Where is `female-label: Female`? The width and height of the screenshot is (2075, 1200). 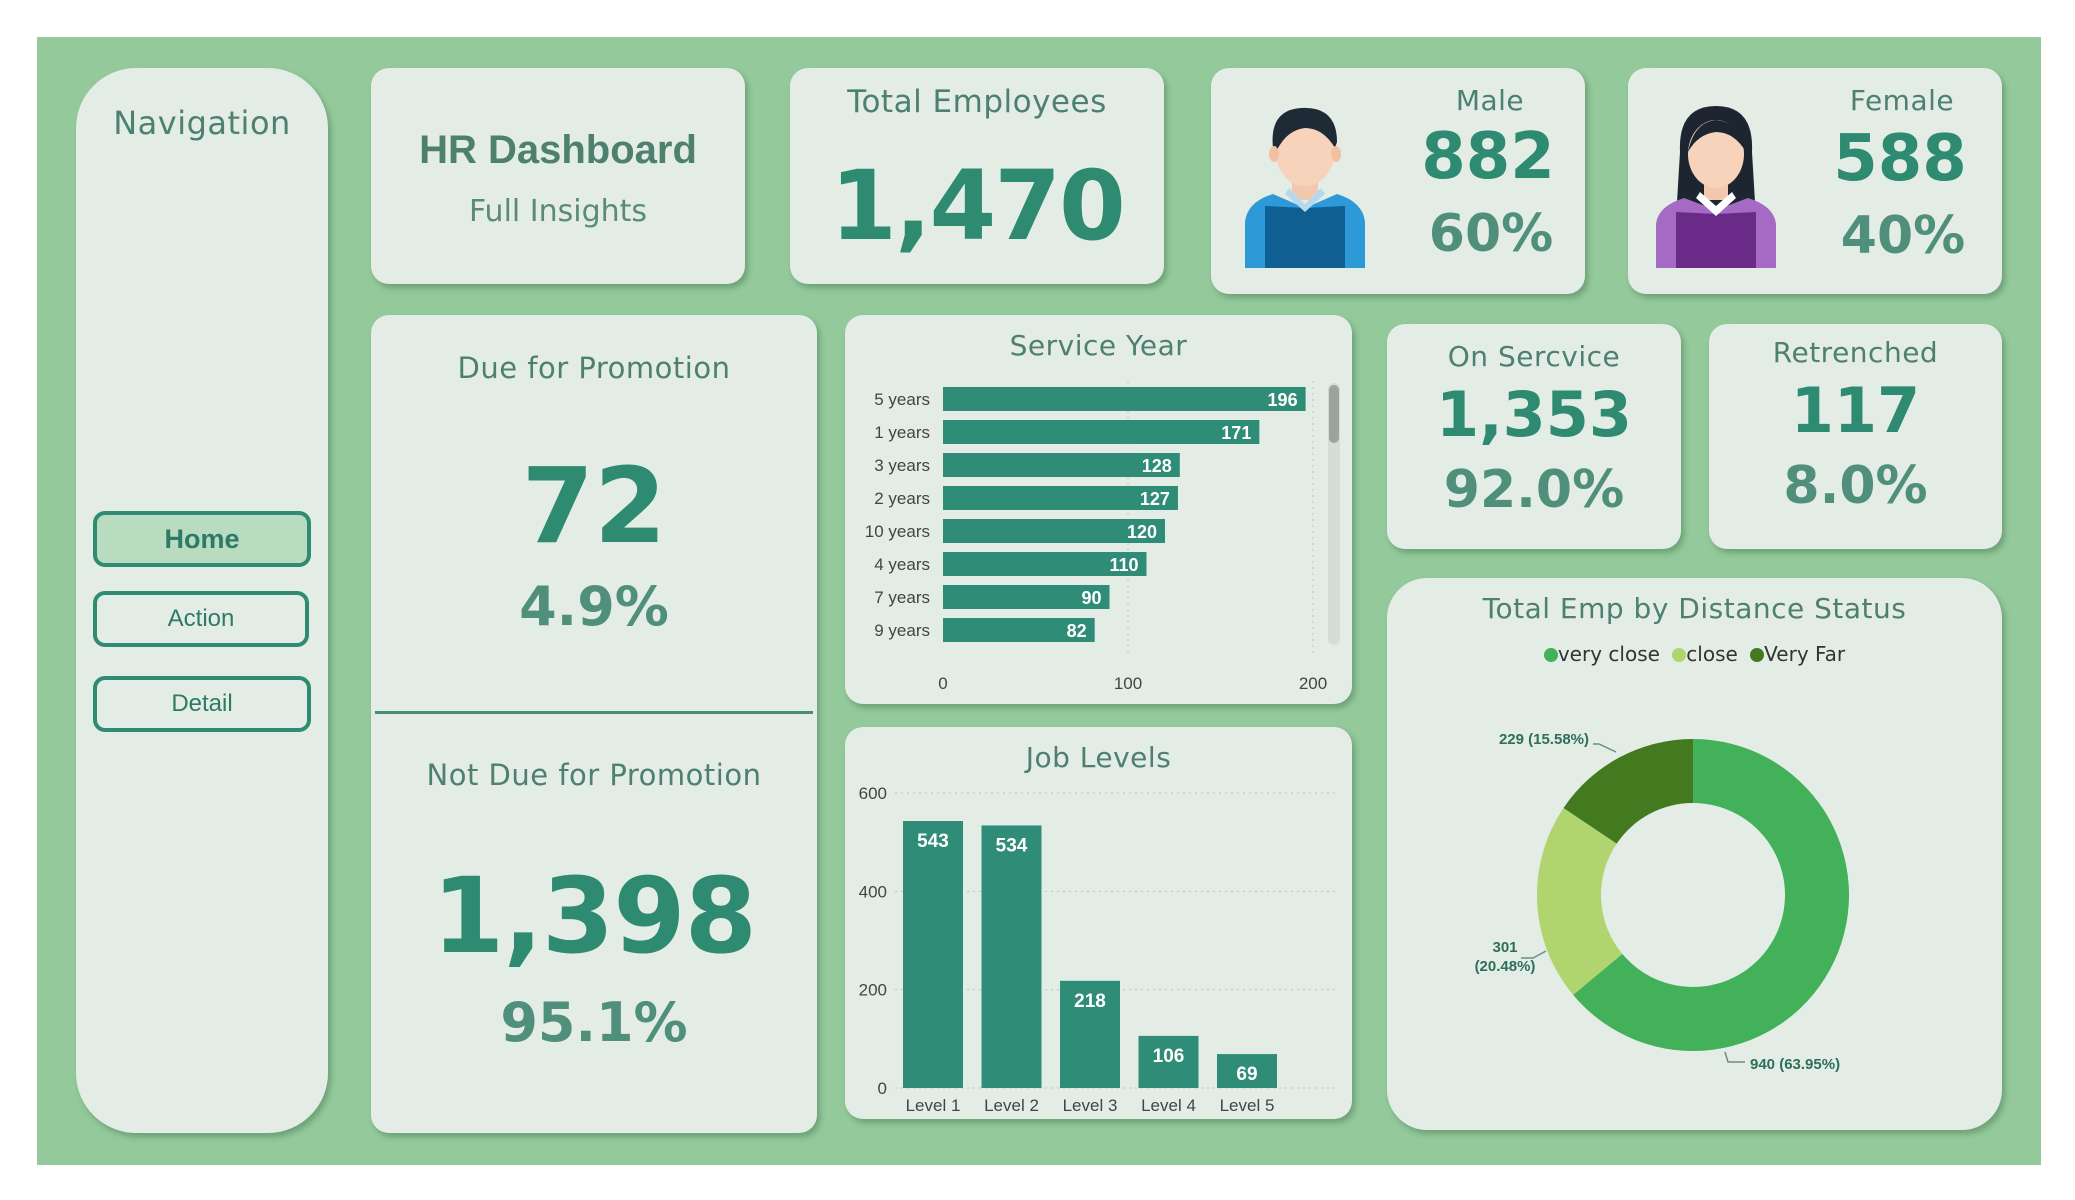
female-label: Female is located at coordinates (1902, 100).